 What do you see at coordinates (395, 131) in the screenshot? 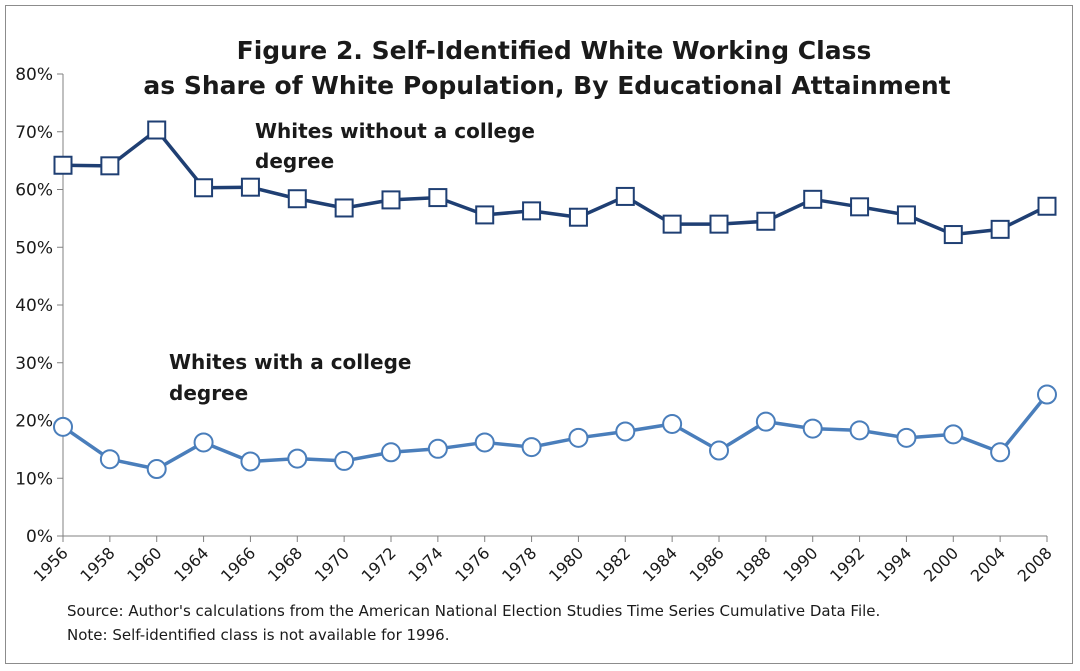
I see `series-label-no-college-line-1: Whites without a college` at bounding box center [395, 131].